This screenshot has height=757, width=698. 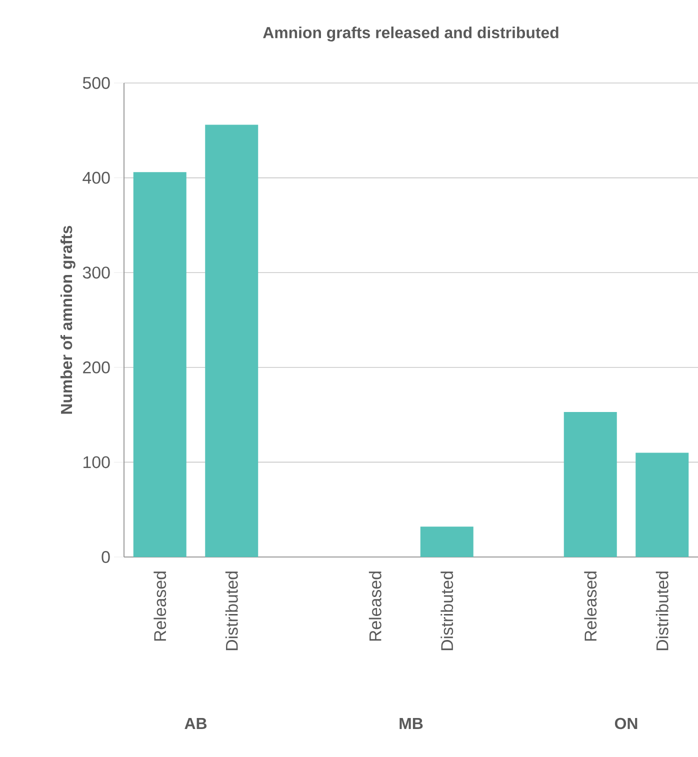 What do you see at coordinates (410, 723) in the screenshot?
I see `text: MB` at bounding box center [410, 723].